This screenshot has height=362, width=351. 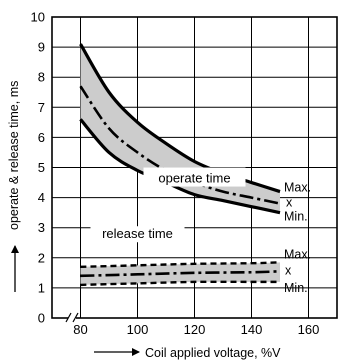 I want to click on y-tick-label: 0, so click(x=41, y=318).